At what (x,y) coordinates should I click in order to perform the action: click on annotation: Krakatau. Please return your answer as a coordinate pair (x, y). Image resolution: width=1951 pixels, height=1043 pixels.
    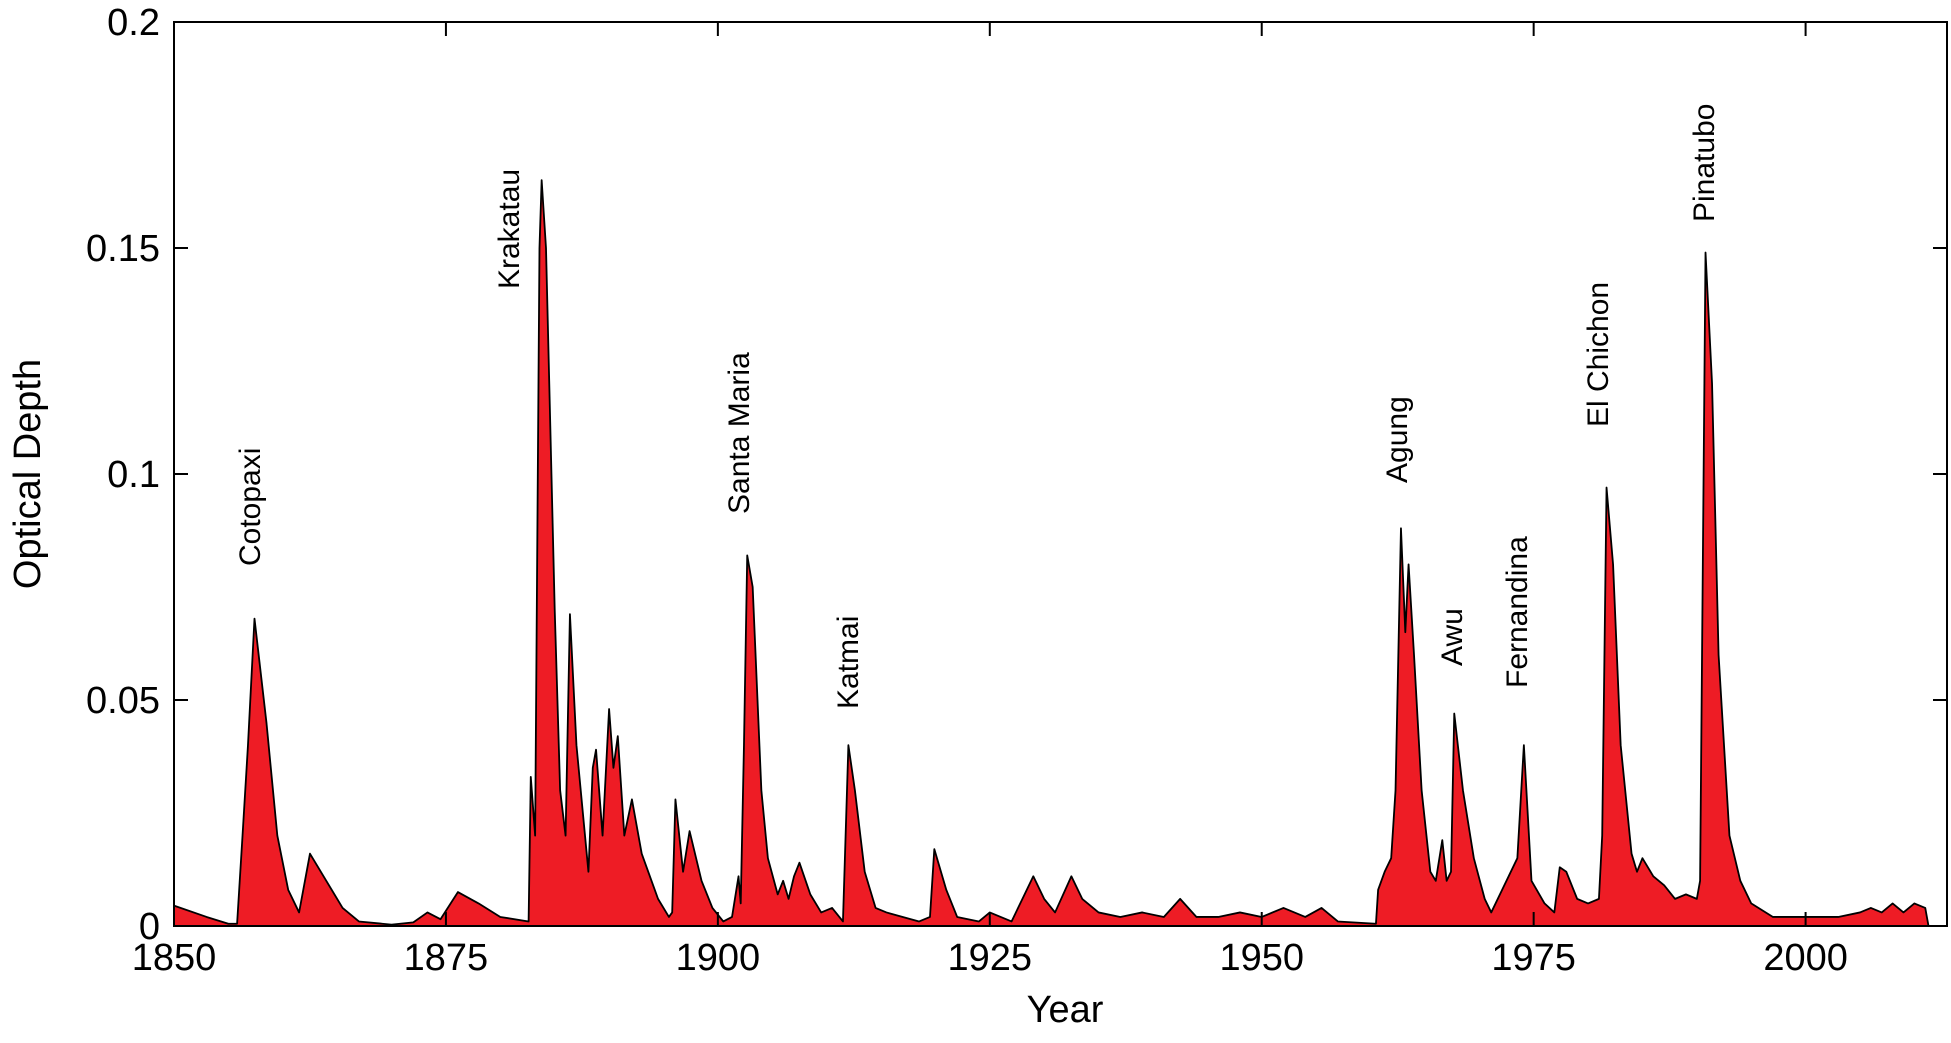
    Looking at the image, I should click on (509, 229).